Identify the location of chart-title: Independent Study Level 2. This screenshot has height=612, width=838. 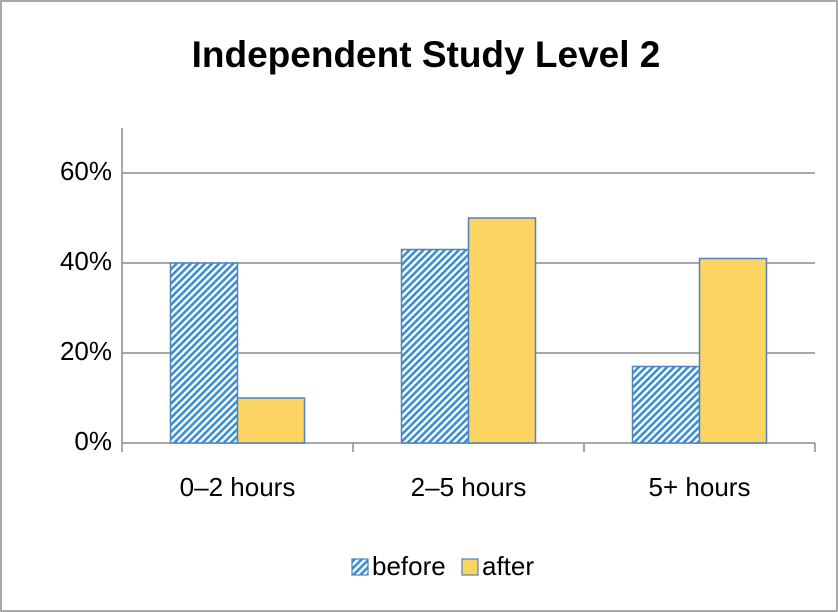
(426, 54).